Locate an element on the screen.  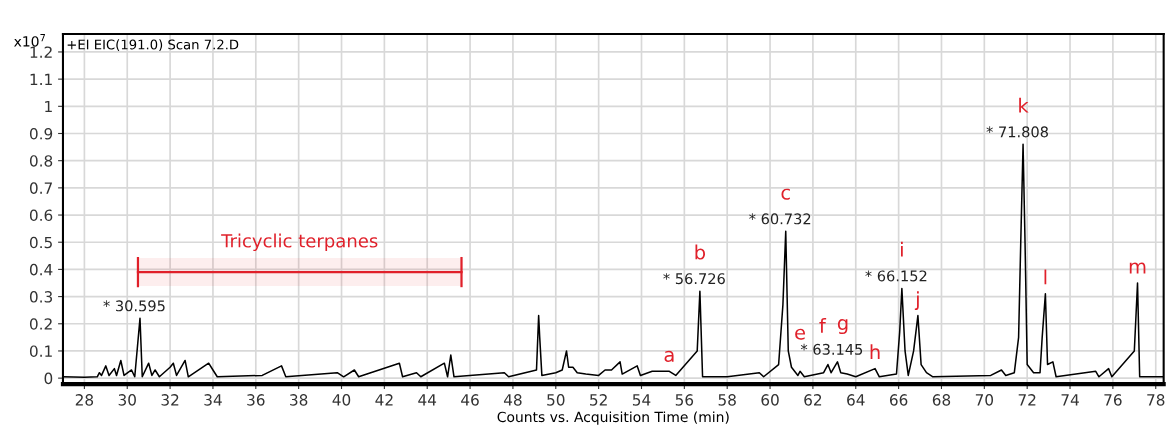
data-label: m is located at coordinates (1137, 268).